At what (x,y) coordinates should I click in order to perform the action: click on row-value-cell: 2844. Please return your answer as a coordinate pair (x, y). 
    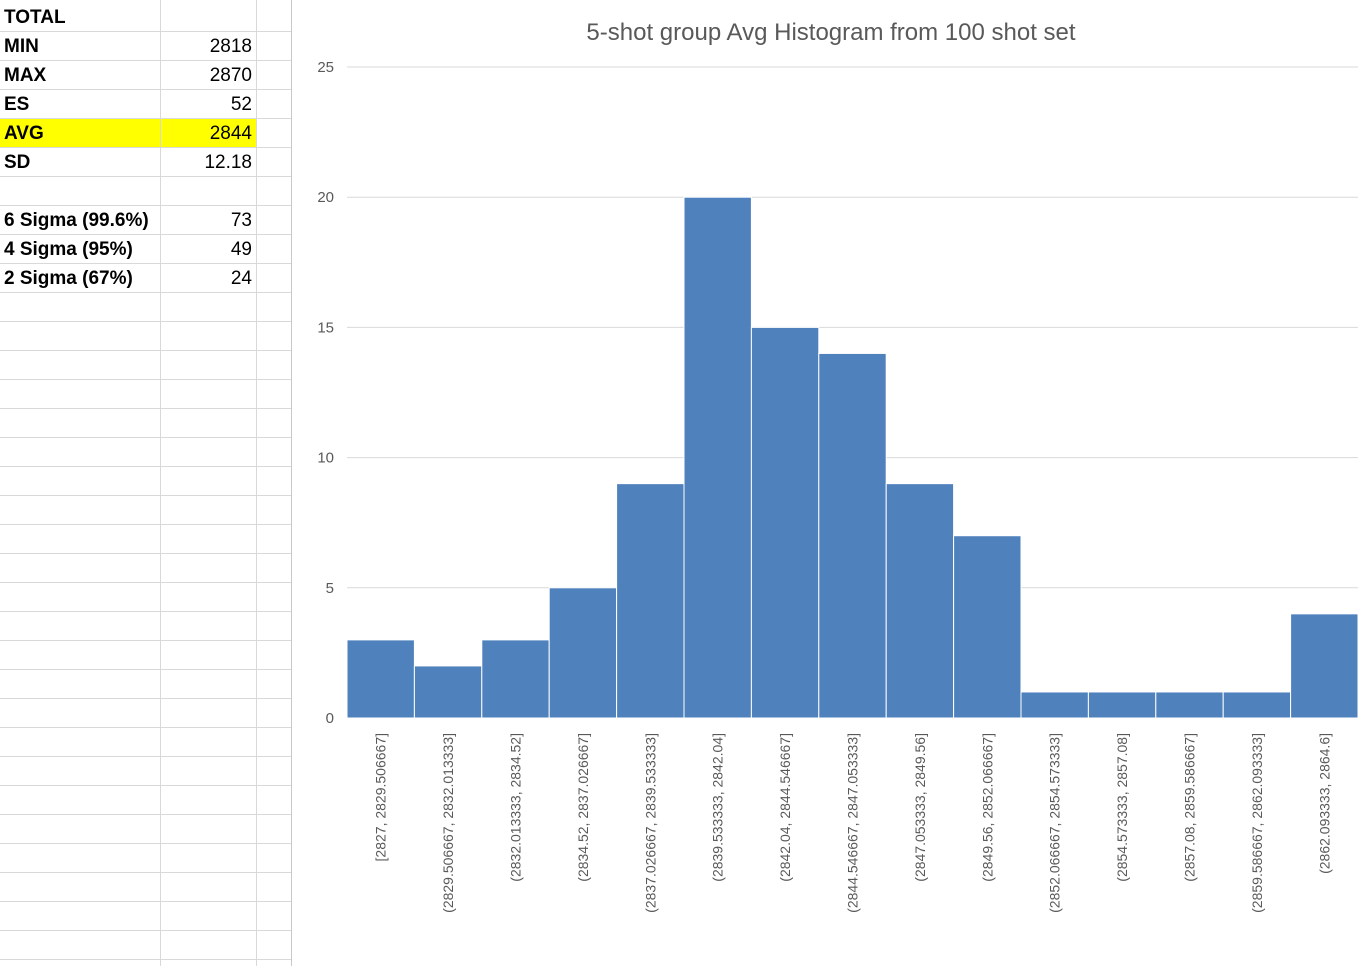
    Looking at the image, I should click on (208, 133).